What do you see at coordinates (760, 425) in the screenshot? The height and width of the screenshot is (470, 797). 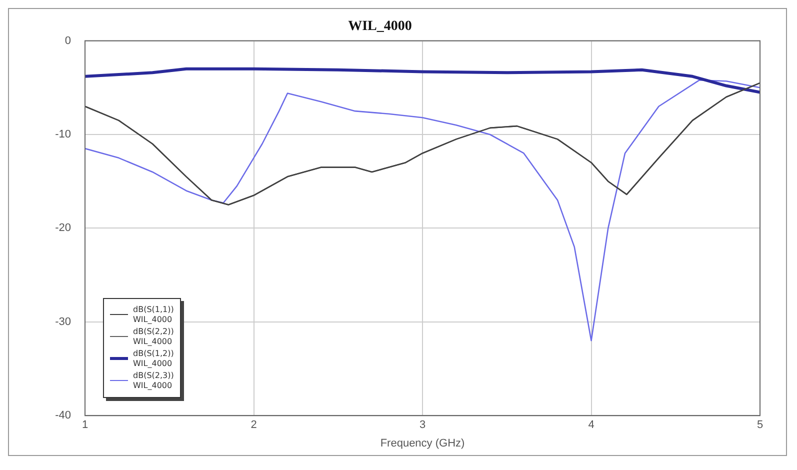 I see `x-tick-label: 5` at bounding box center [760, 425].